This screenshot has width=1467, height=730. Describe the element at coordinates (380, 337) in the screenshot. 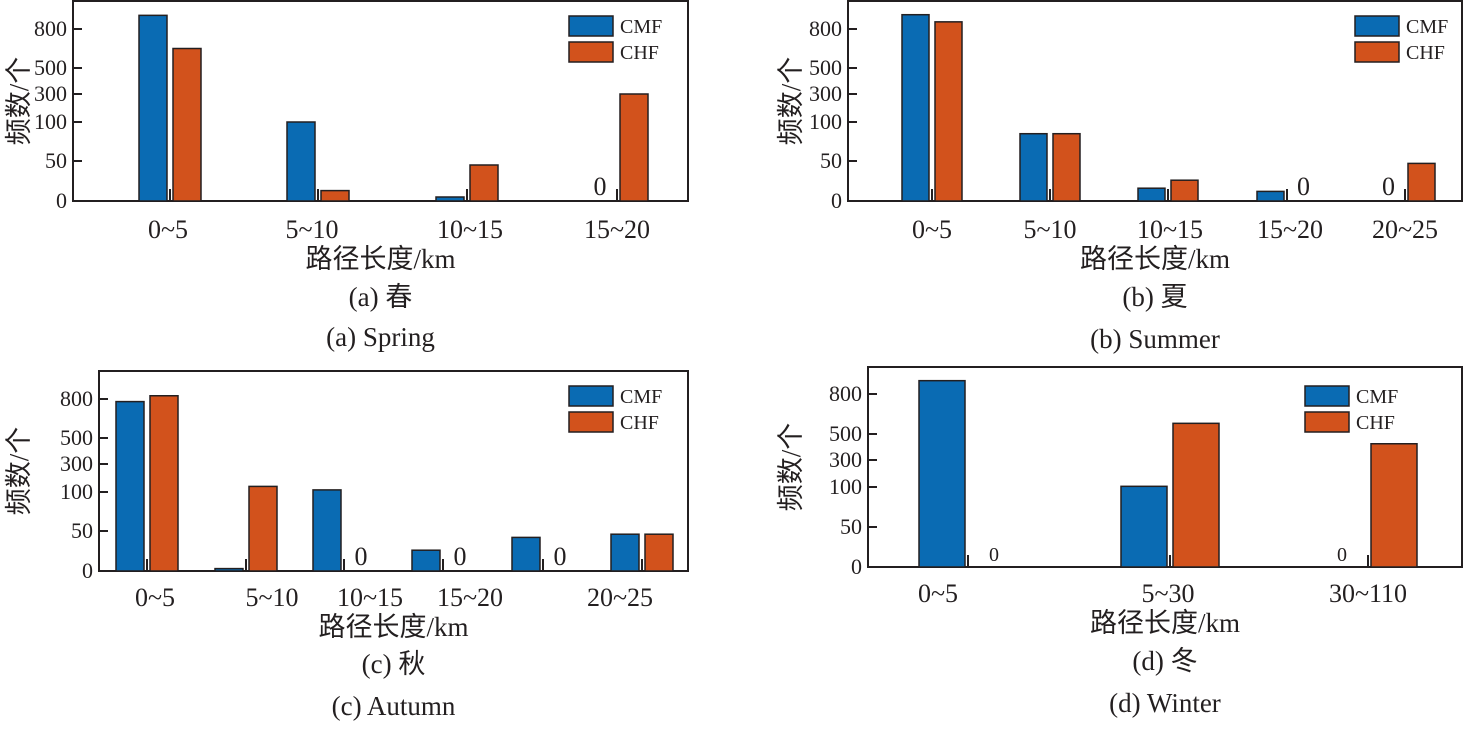

I see `caption-en: (a) Spring` at that location.